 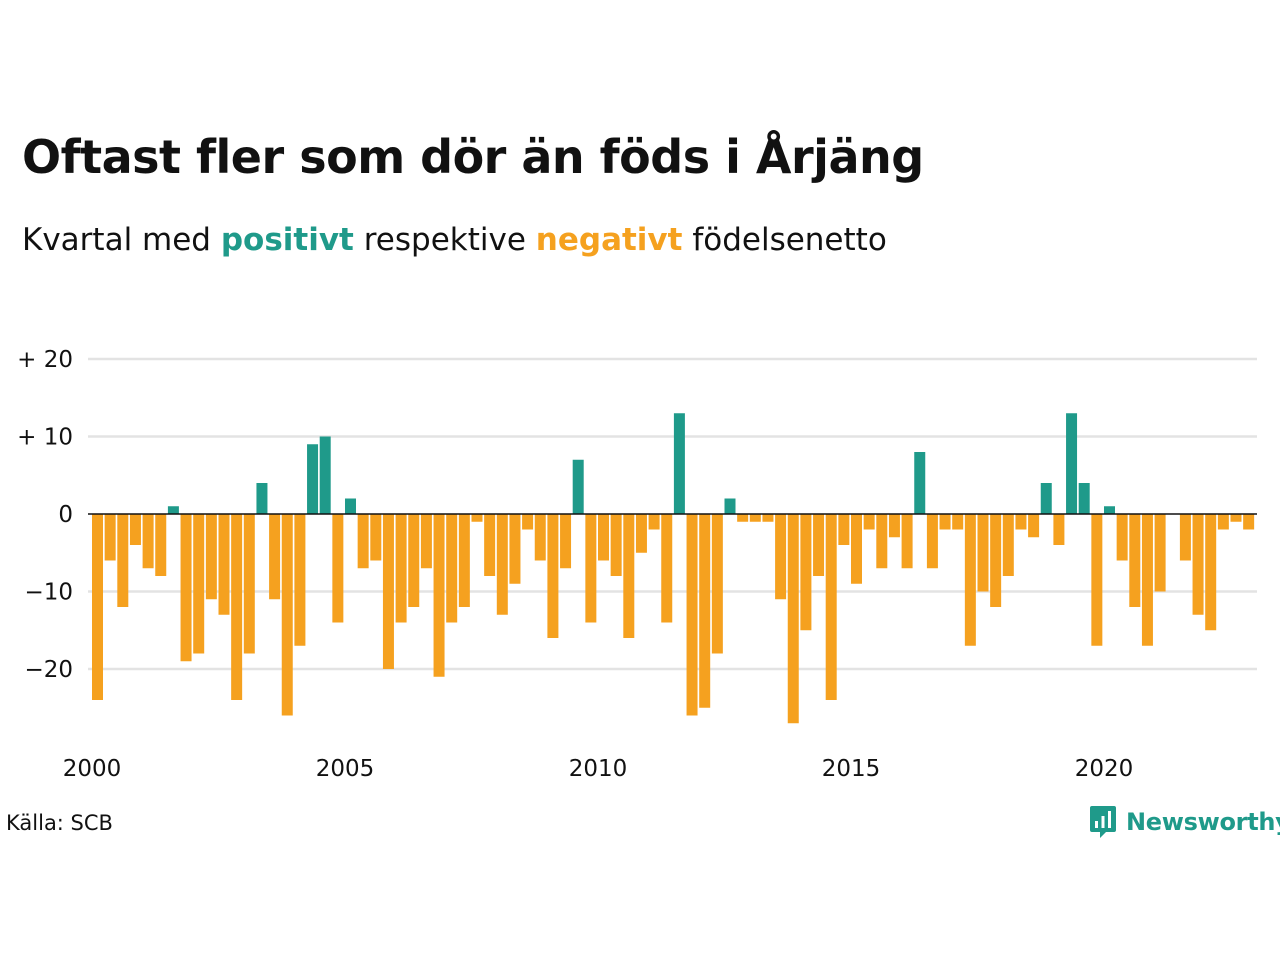 What do you see at coordinates (121, 240) in the screenshot?
I see `subtitle-prefix: Kvartal med` at bounding box center [121, 240].